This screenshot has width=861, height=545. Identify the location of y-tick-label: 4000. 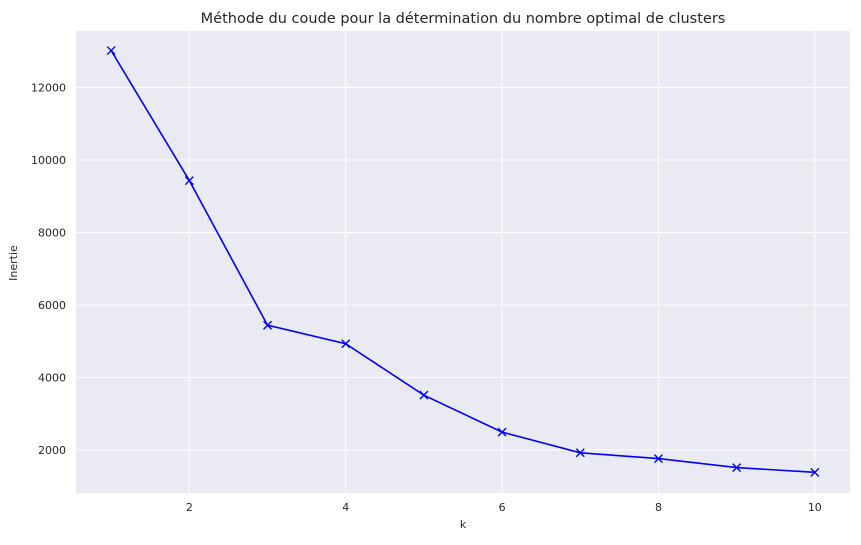
(52, 377).